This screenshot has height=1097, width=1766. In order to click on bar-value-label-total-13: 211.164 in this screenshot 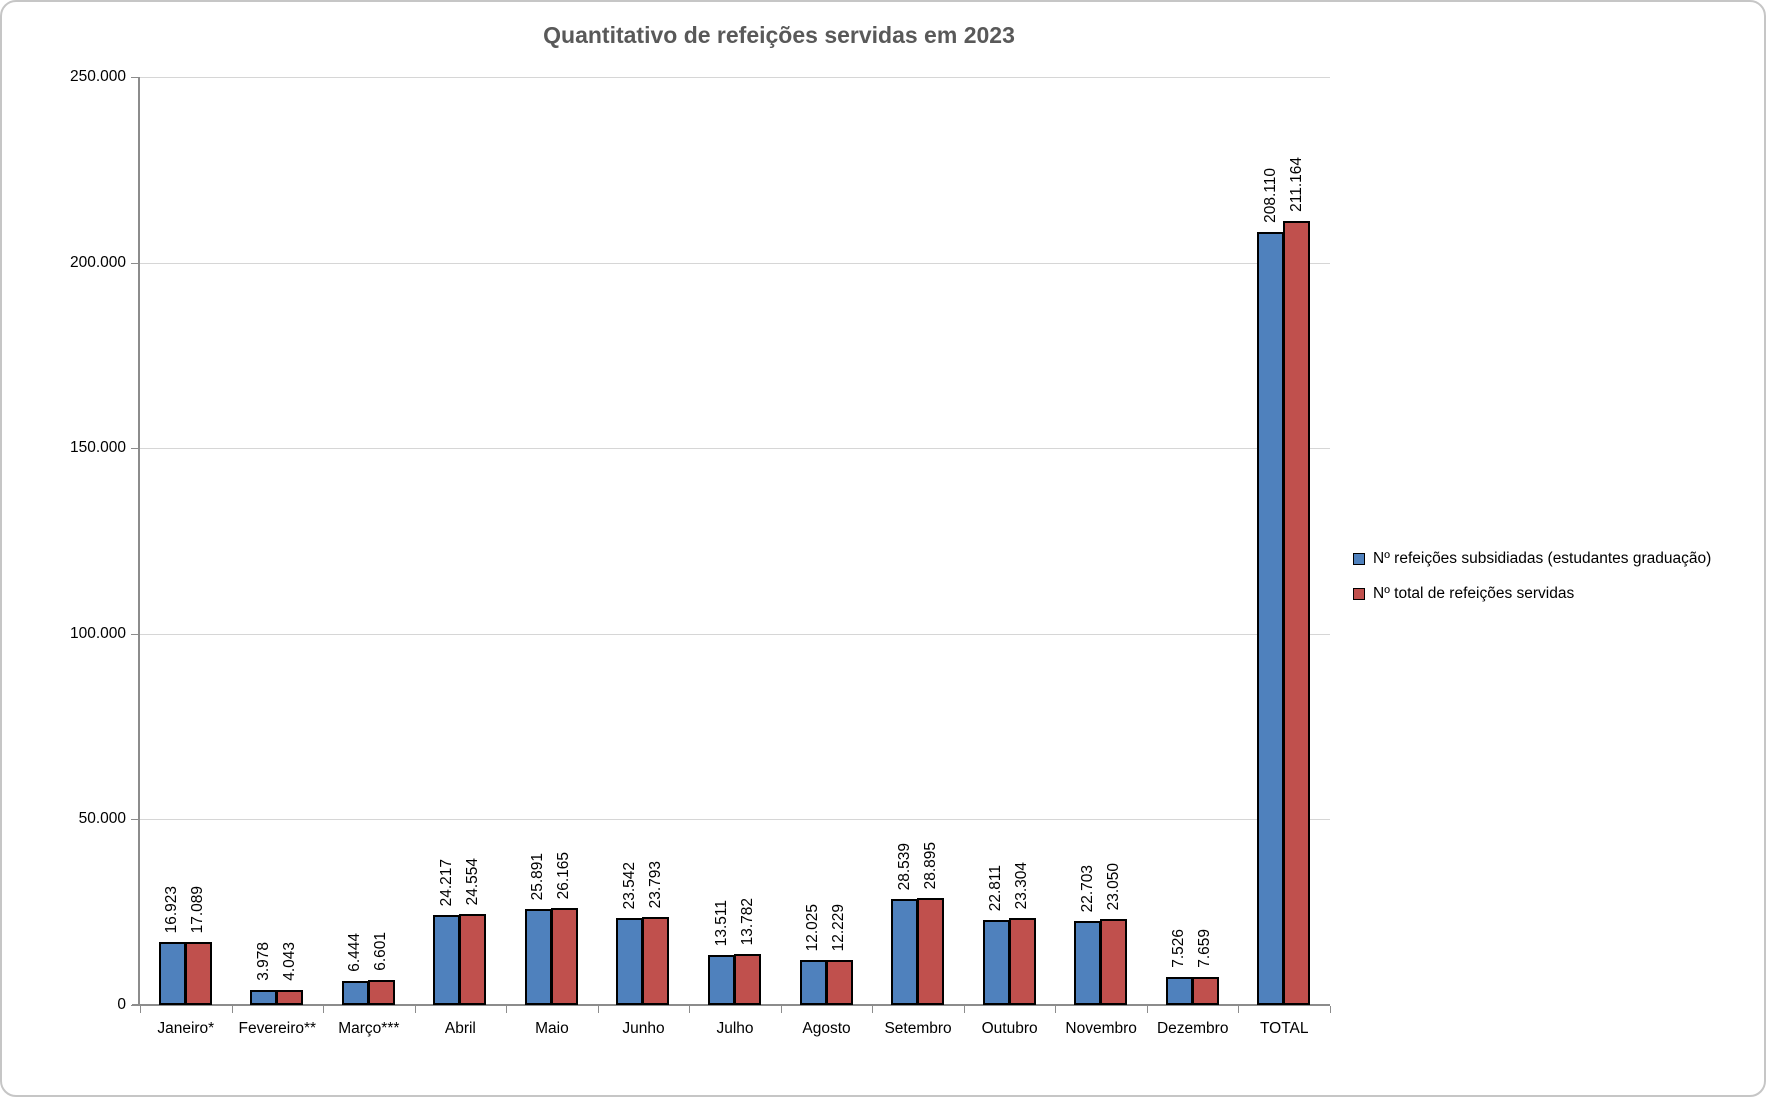, I will do `click(1296, 184)`.